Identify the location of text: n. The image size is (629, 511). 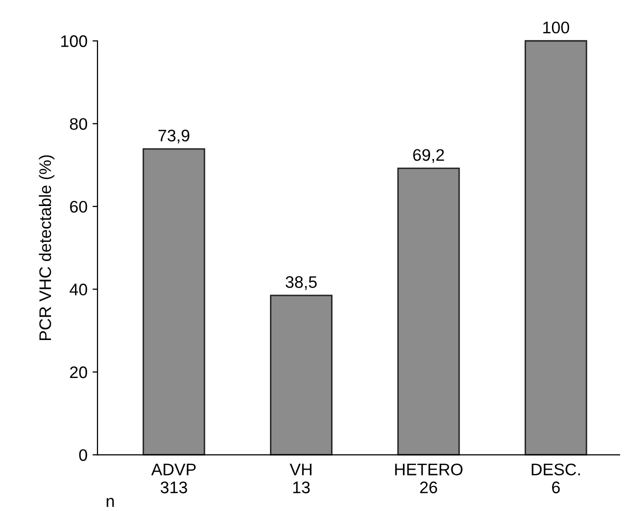
(110, 502).